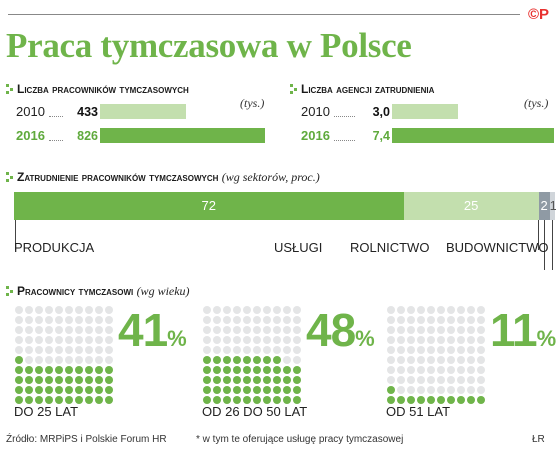  I want to click on top-rule, so click(264, 14).